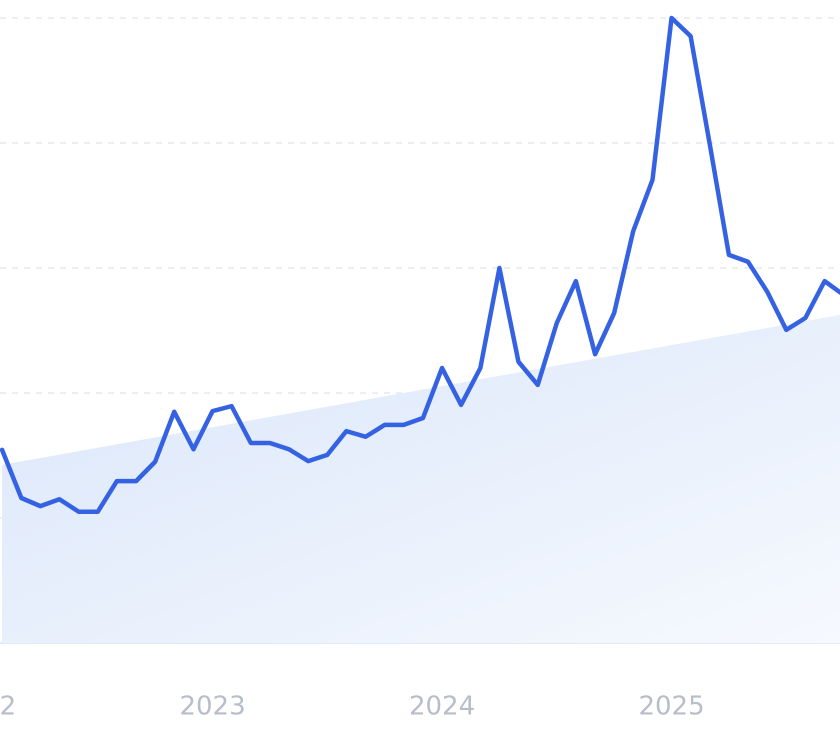  Describe the element at coordinates (442, 707) in the screenshot. I see `x-tick-label: 2024` at that location.